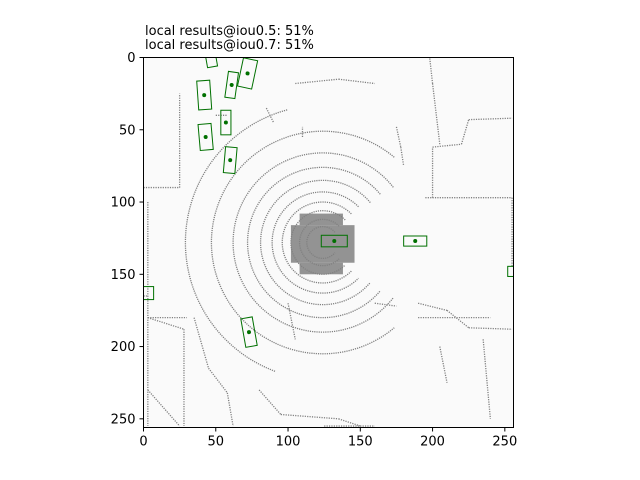 The image size is (640, 480). I want to click on x-tick-label: 50, so click(215, 442).